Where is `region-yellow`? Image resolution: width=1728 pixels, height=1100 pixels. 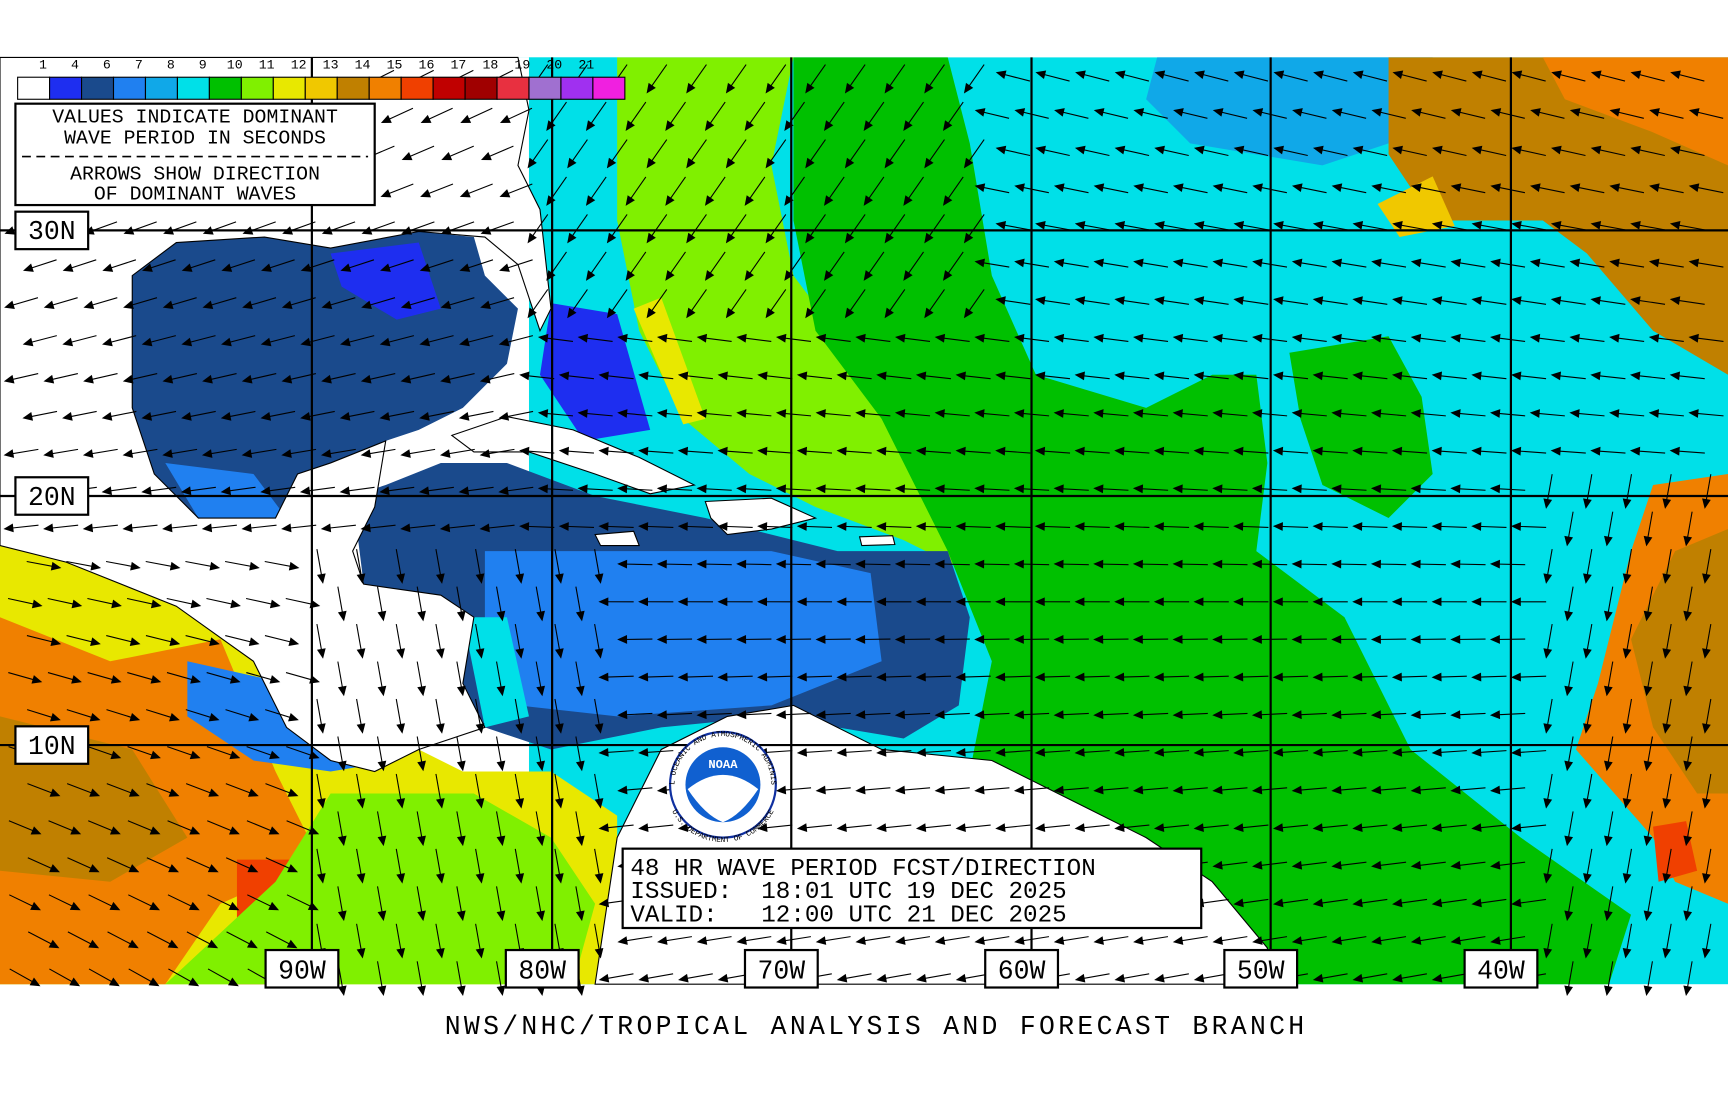 region-yellow is located at coordinates (1416, 207).